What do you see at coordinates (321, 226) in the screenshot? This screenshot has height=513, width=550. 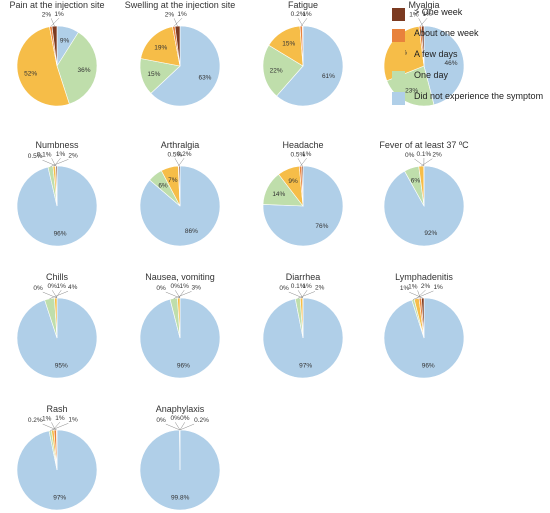 I see `data-label: 76%` at bounding box center [321, 226].